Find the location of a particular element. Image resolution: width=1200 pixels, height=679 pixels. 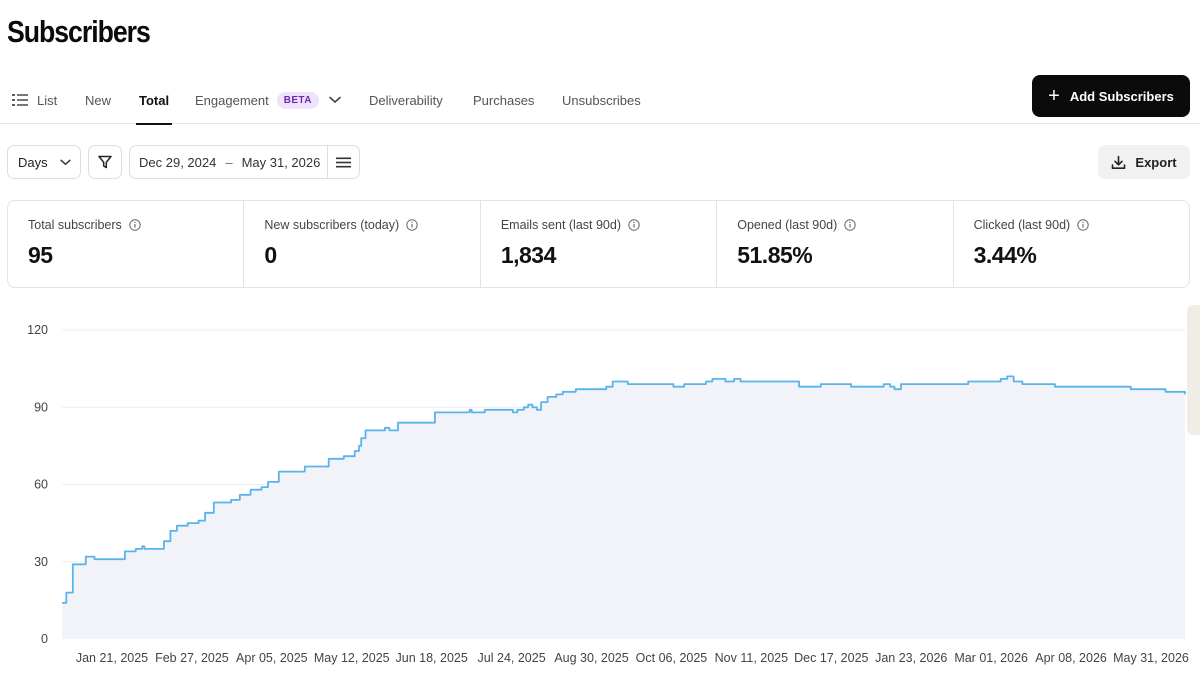

stat-value: 51.85% is located at coordinates (775, 255).